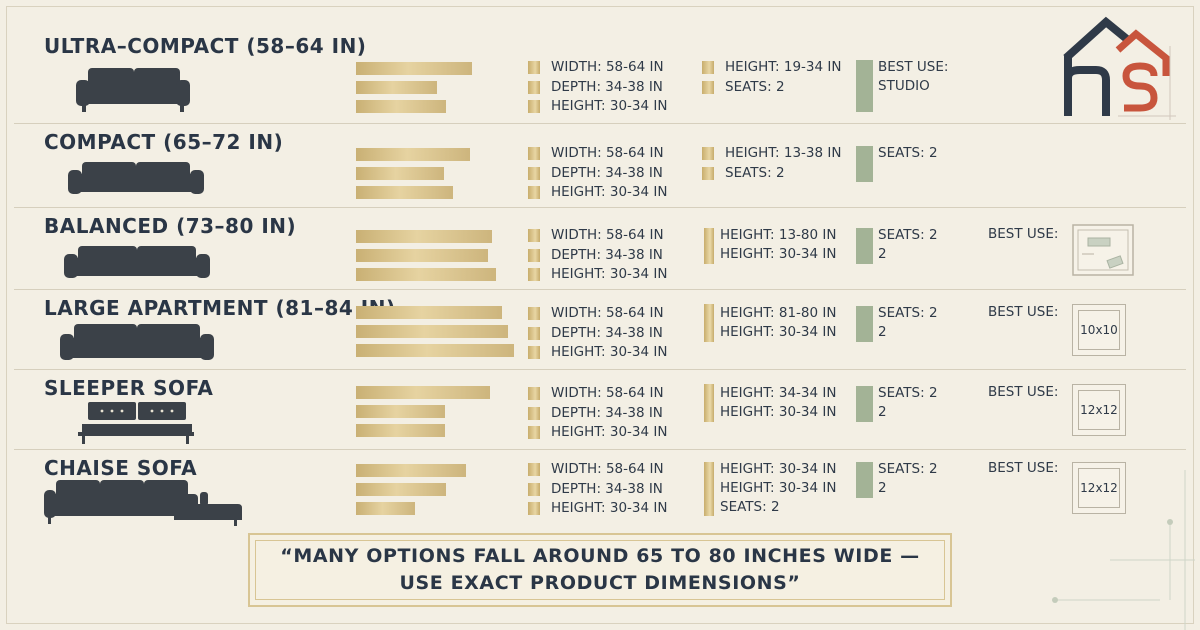 The image size is (1200, 630). I want to click on chaise-sofa-icon, so click(143, 503).